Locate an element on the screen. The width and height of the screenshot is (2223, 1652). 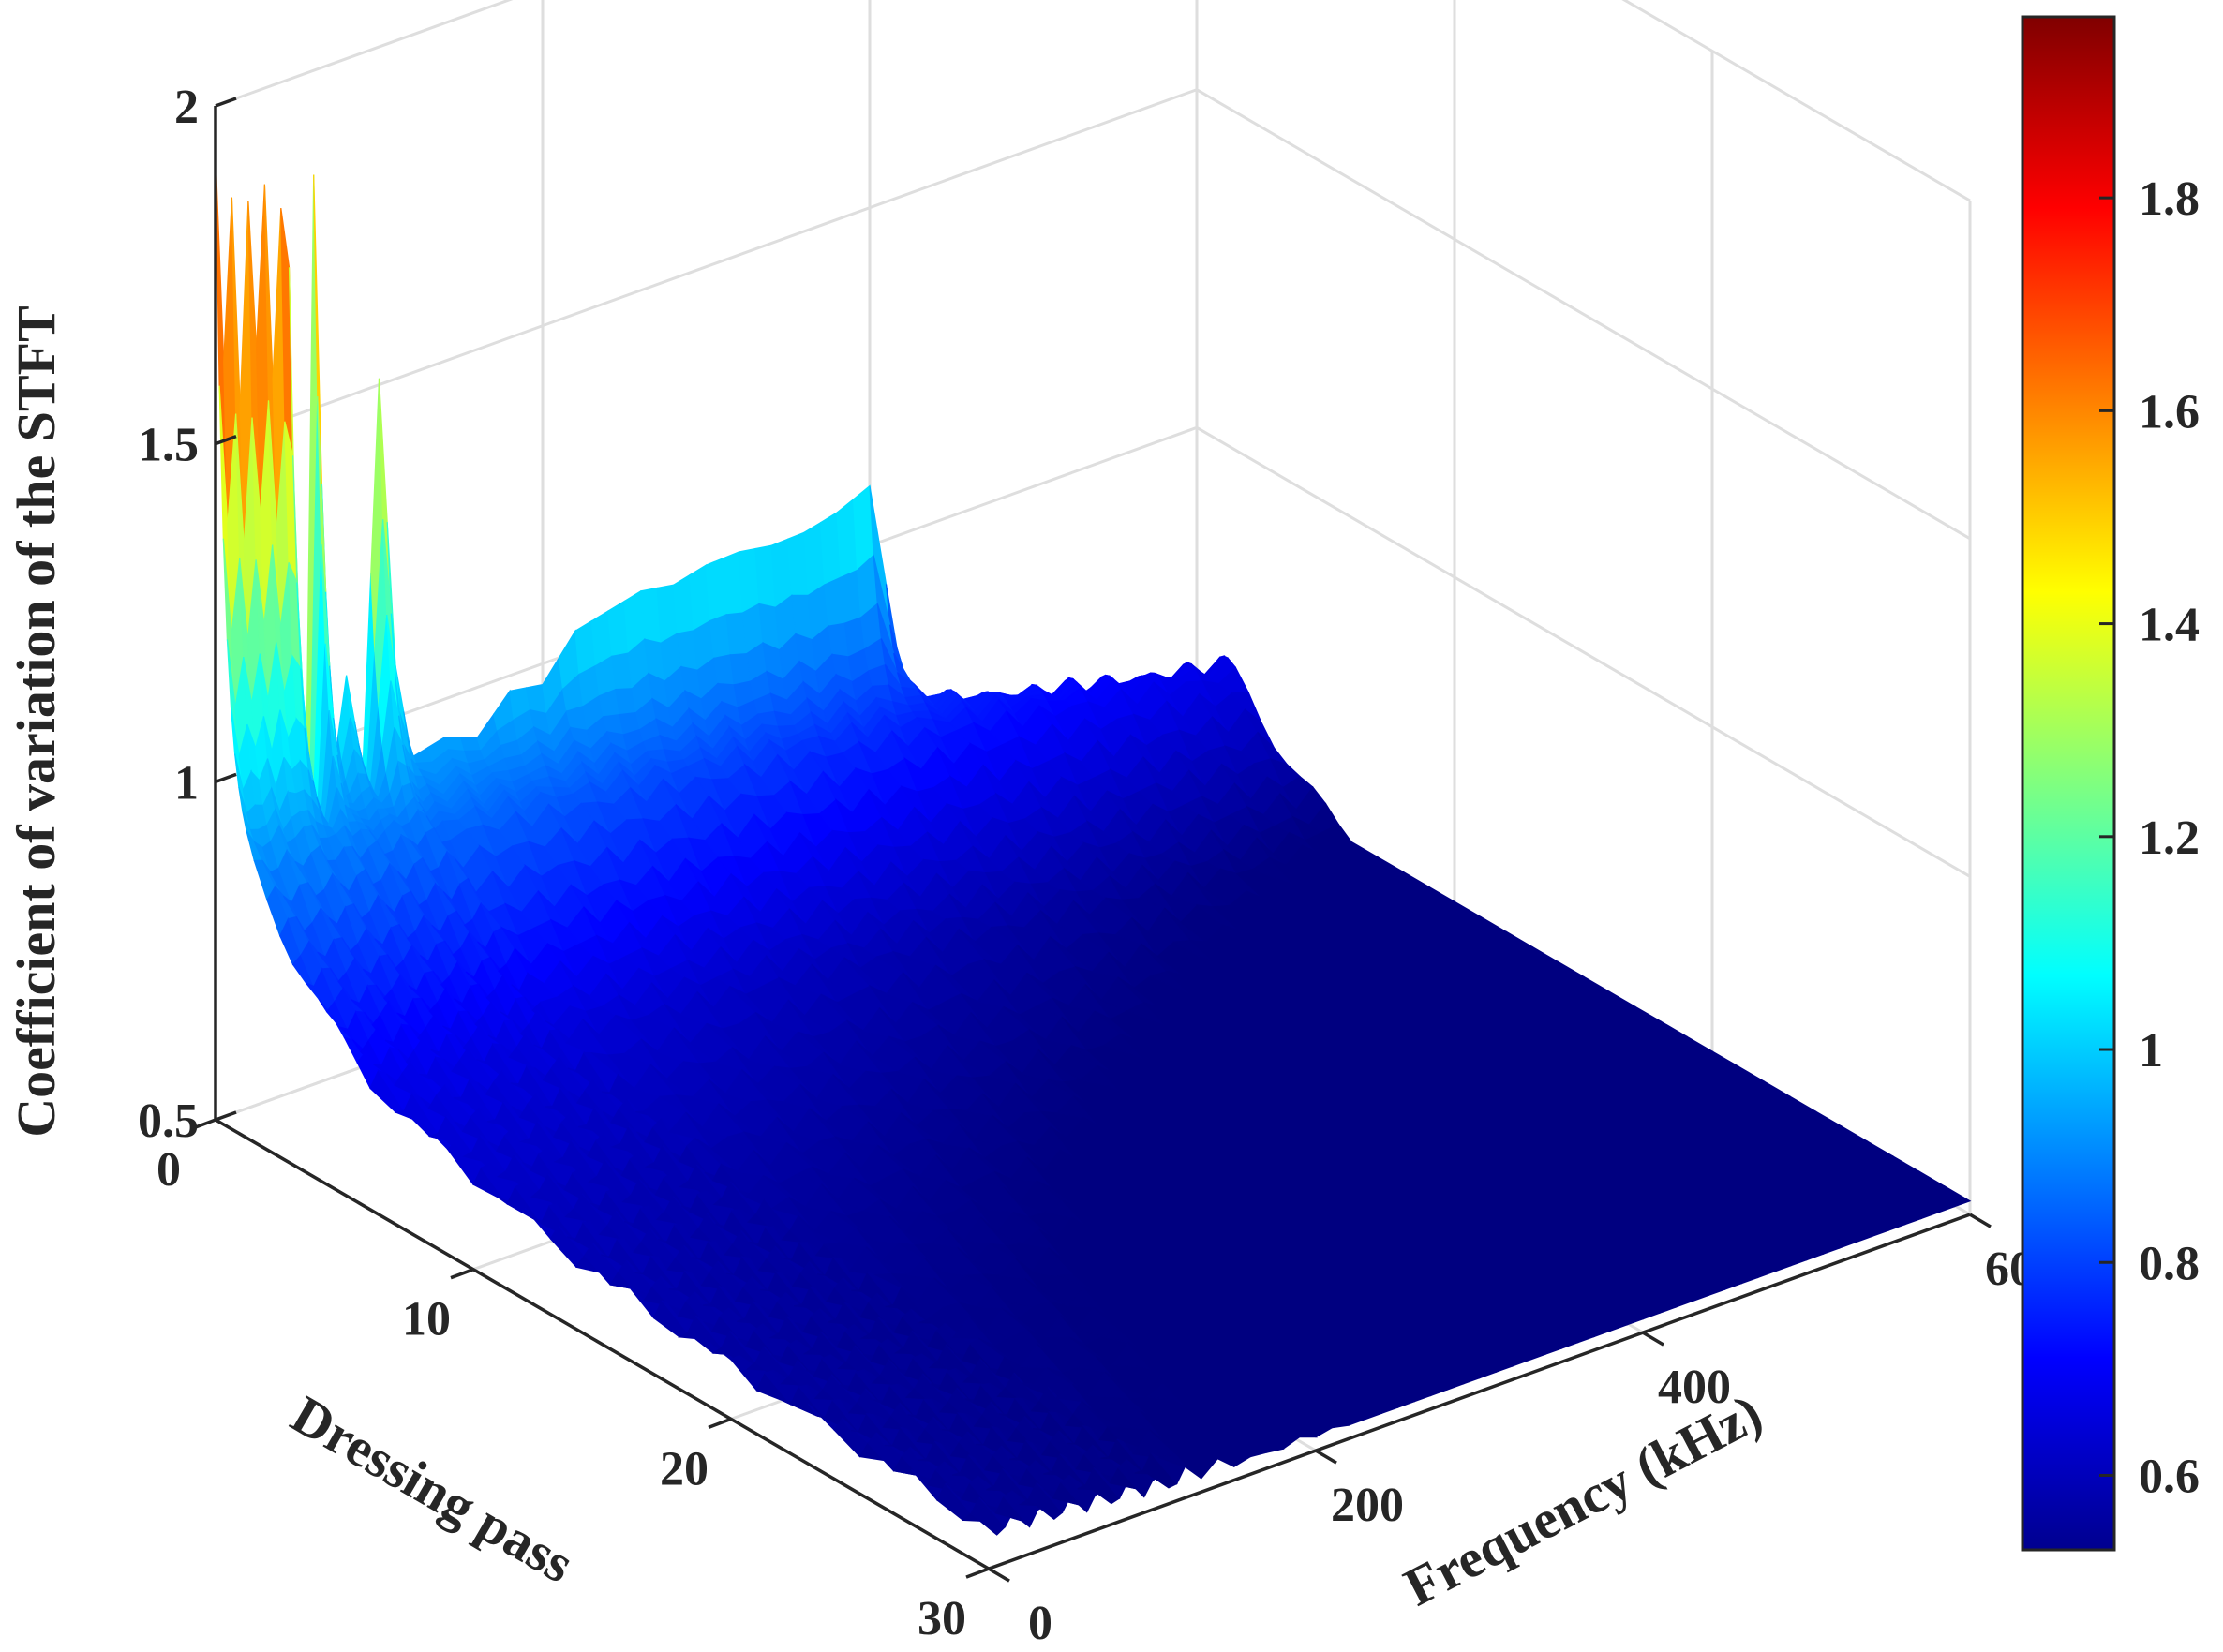
z-tick-label: 1 is located at coordinates (187, 783).